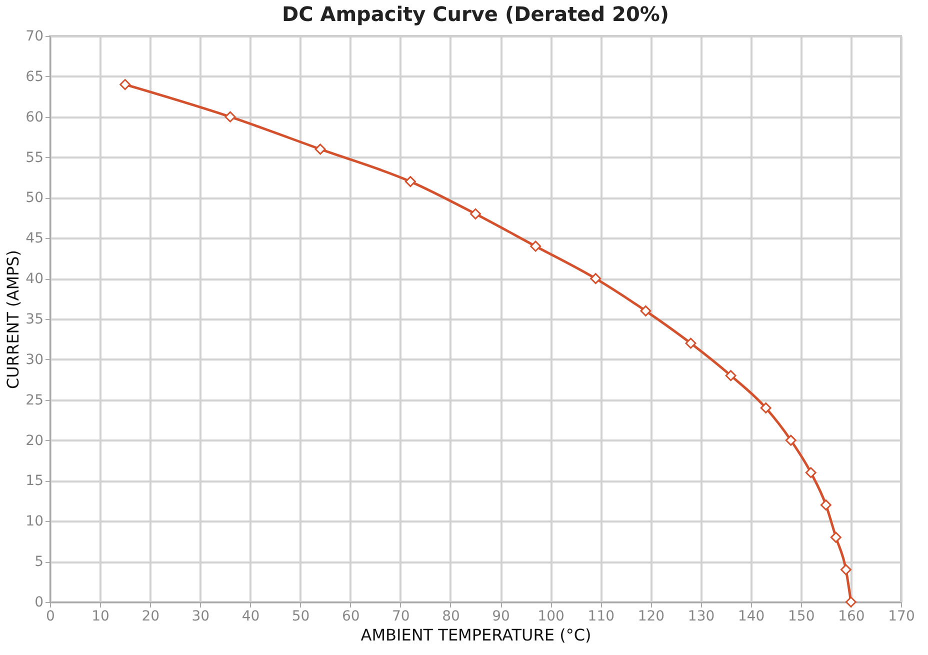 This screenshot has width=928, height=655. Describe the element at coordinates (151, 616) in the screenshot. I see `x-tick-label: 20` at that location.